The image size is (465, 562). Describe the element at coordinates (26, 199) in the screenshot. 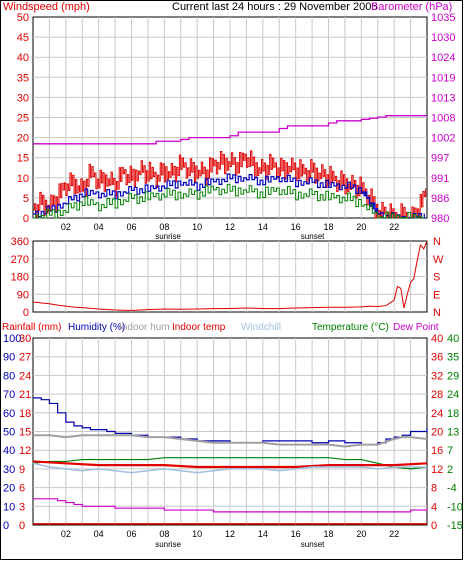

I see `wind-y-tick-label: 5` at that location.